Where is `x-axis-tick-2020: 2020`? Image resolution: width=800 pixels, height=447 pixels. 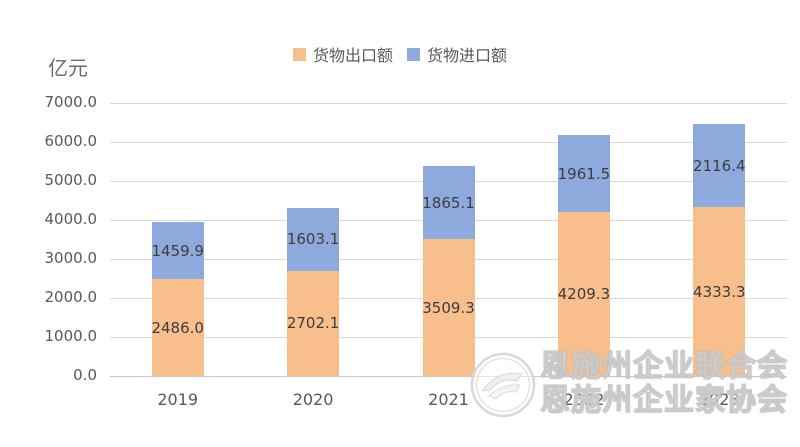 x-axis-tick-2020: 2020 is located at coordinates (313, 399).